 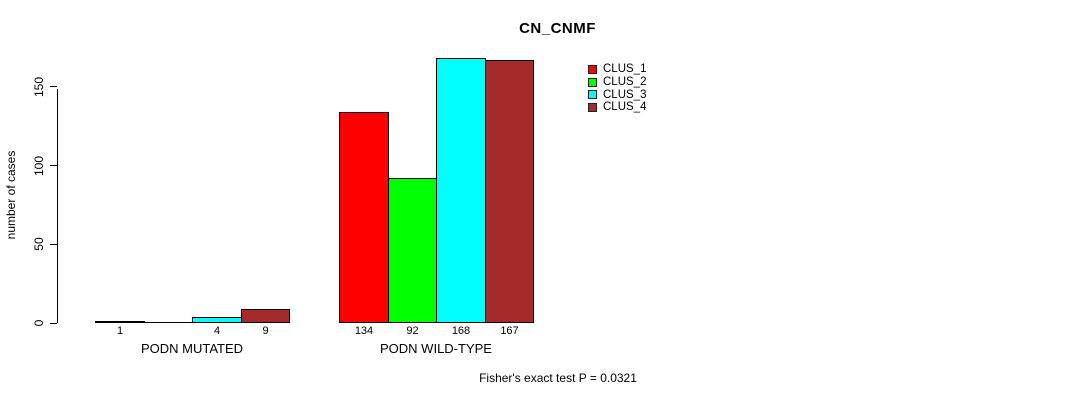 What do you see at coordinates (192, 348) in the screenshot?
I see `group-label: PODN MUTATED` at bounding box center [192, 348].